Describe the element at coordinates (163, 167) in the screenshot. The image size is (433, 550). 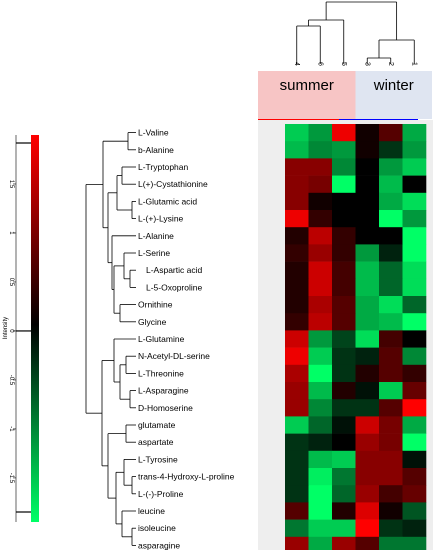
I see `row-label: L-Tryptophan` at that location.